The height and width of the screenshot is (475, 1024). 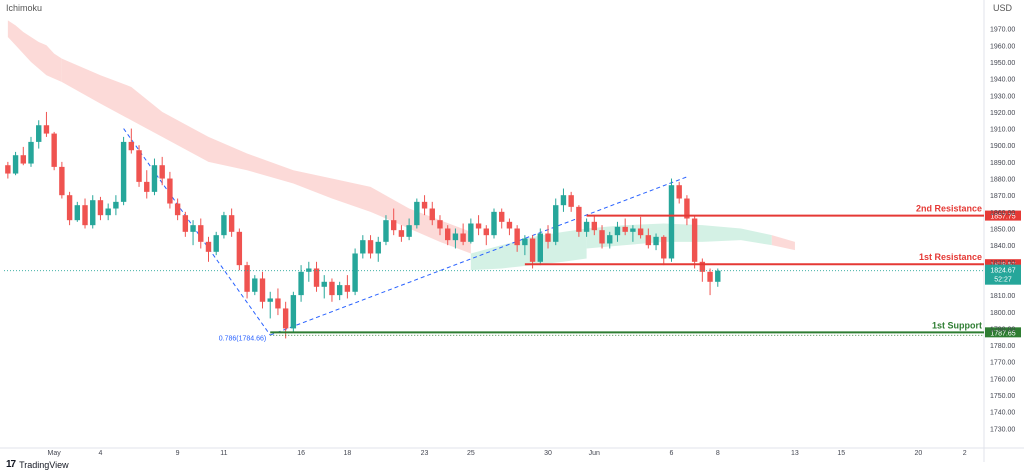 I want to click on indicator-label: Ichimoku, so click(x=24, y=8).